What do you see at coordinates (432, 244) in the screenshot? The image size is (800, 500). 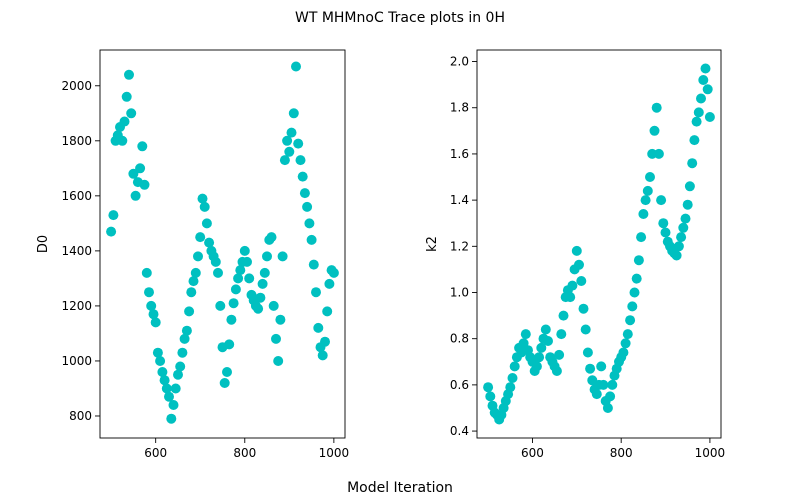 I see `k2-y-axis-label: k2` at bounding box center [432, 244].